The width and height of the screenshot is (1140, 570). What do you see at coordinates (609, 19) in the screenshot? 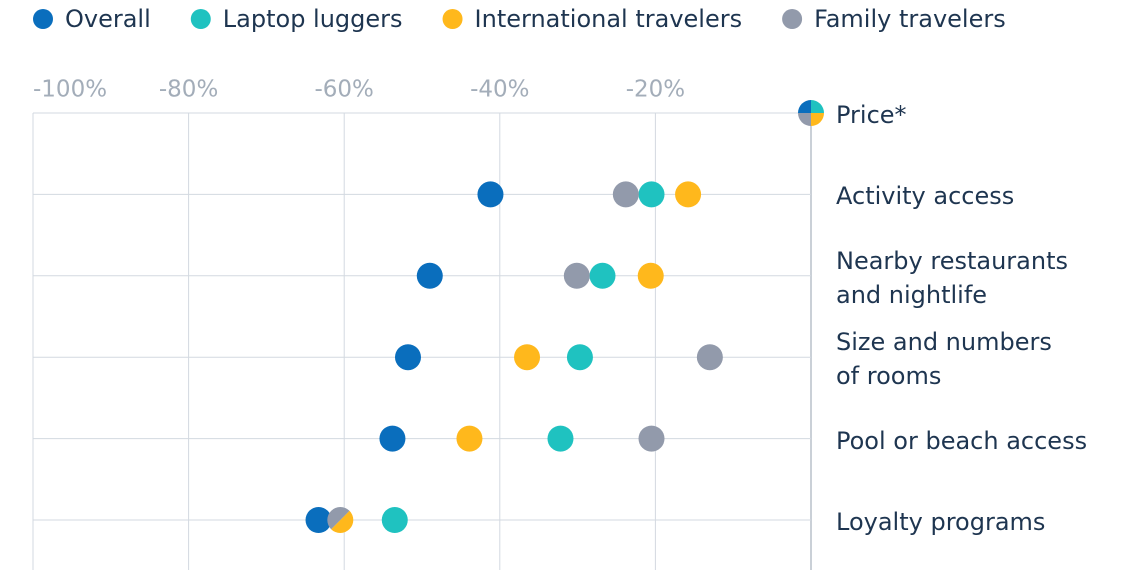
I see `legend-label: International travelers` at bounding box center [609, 19].